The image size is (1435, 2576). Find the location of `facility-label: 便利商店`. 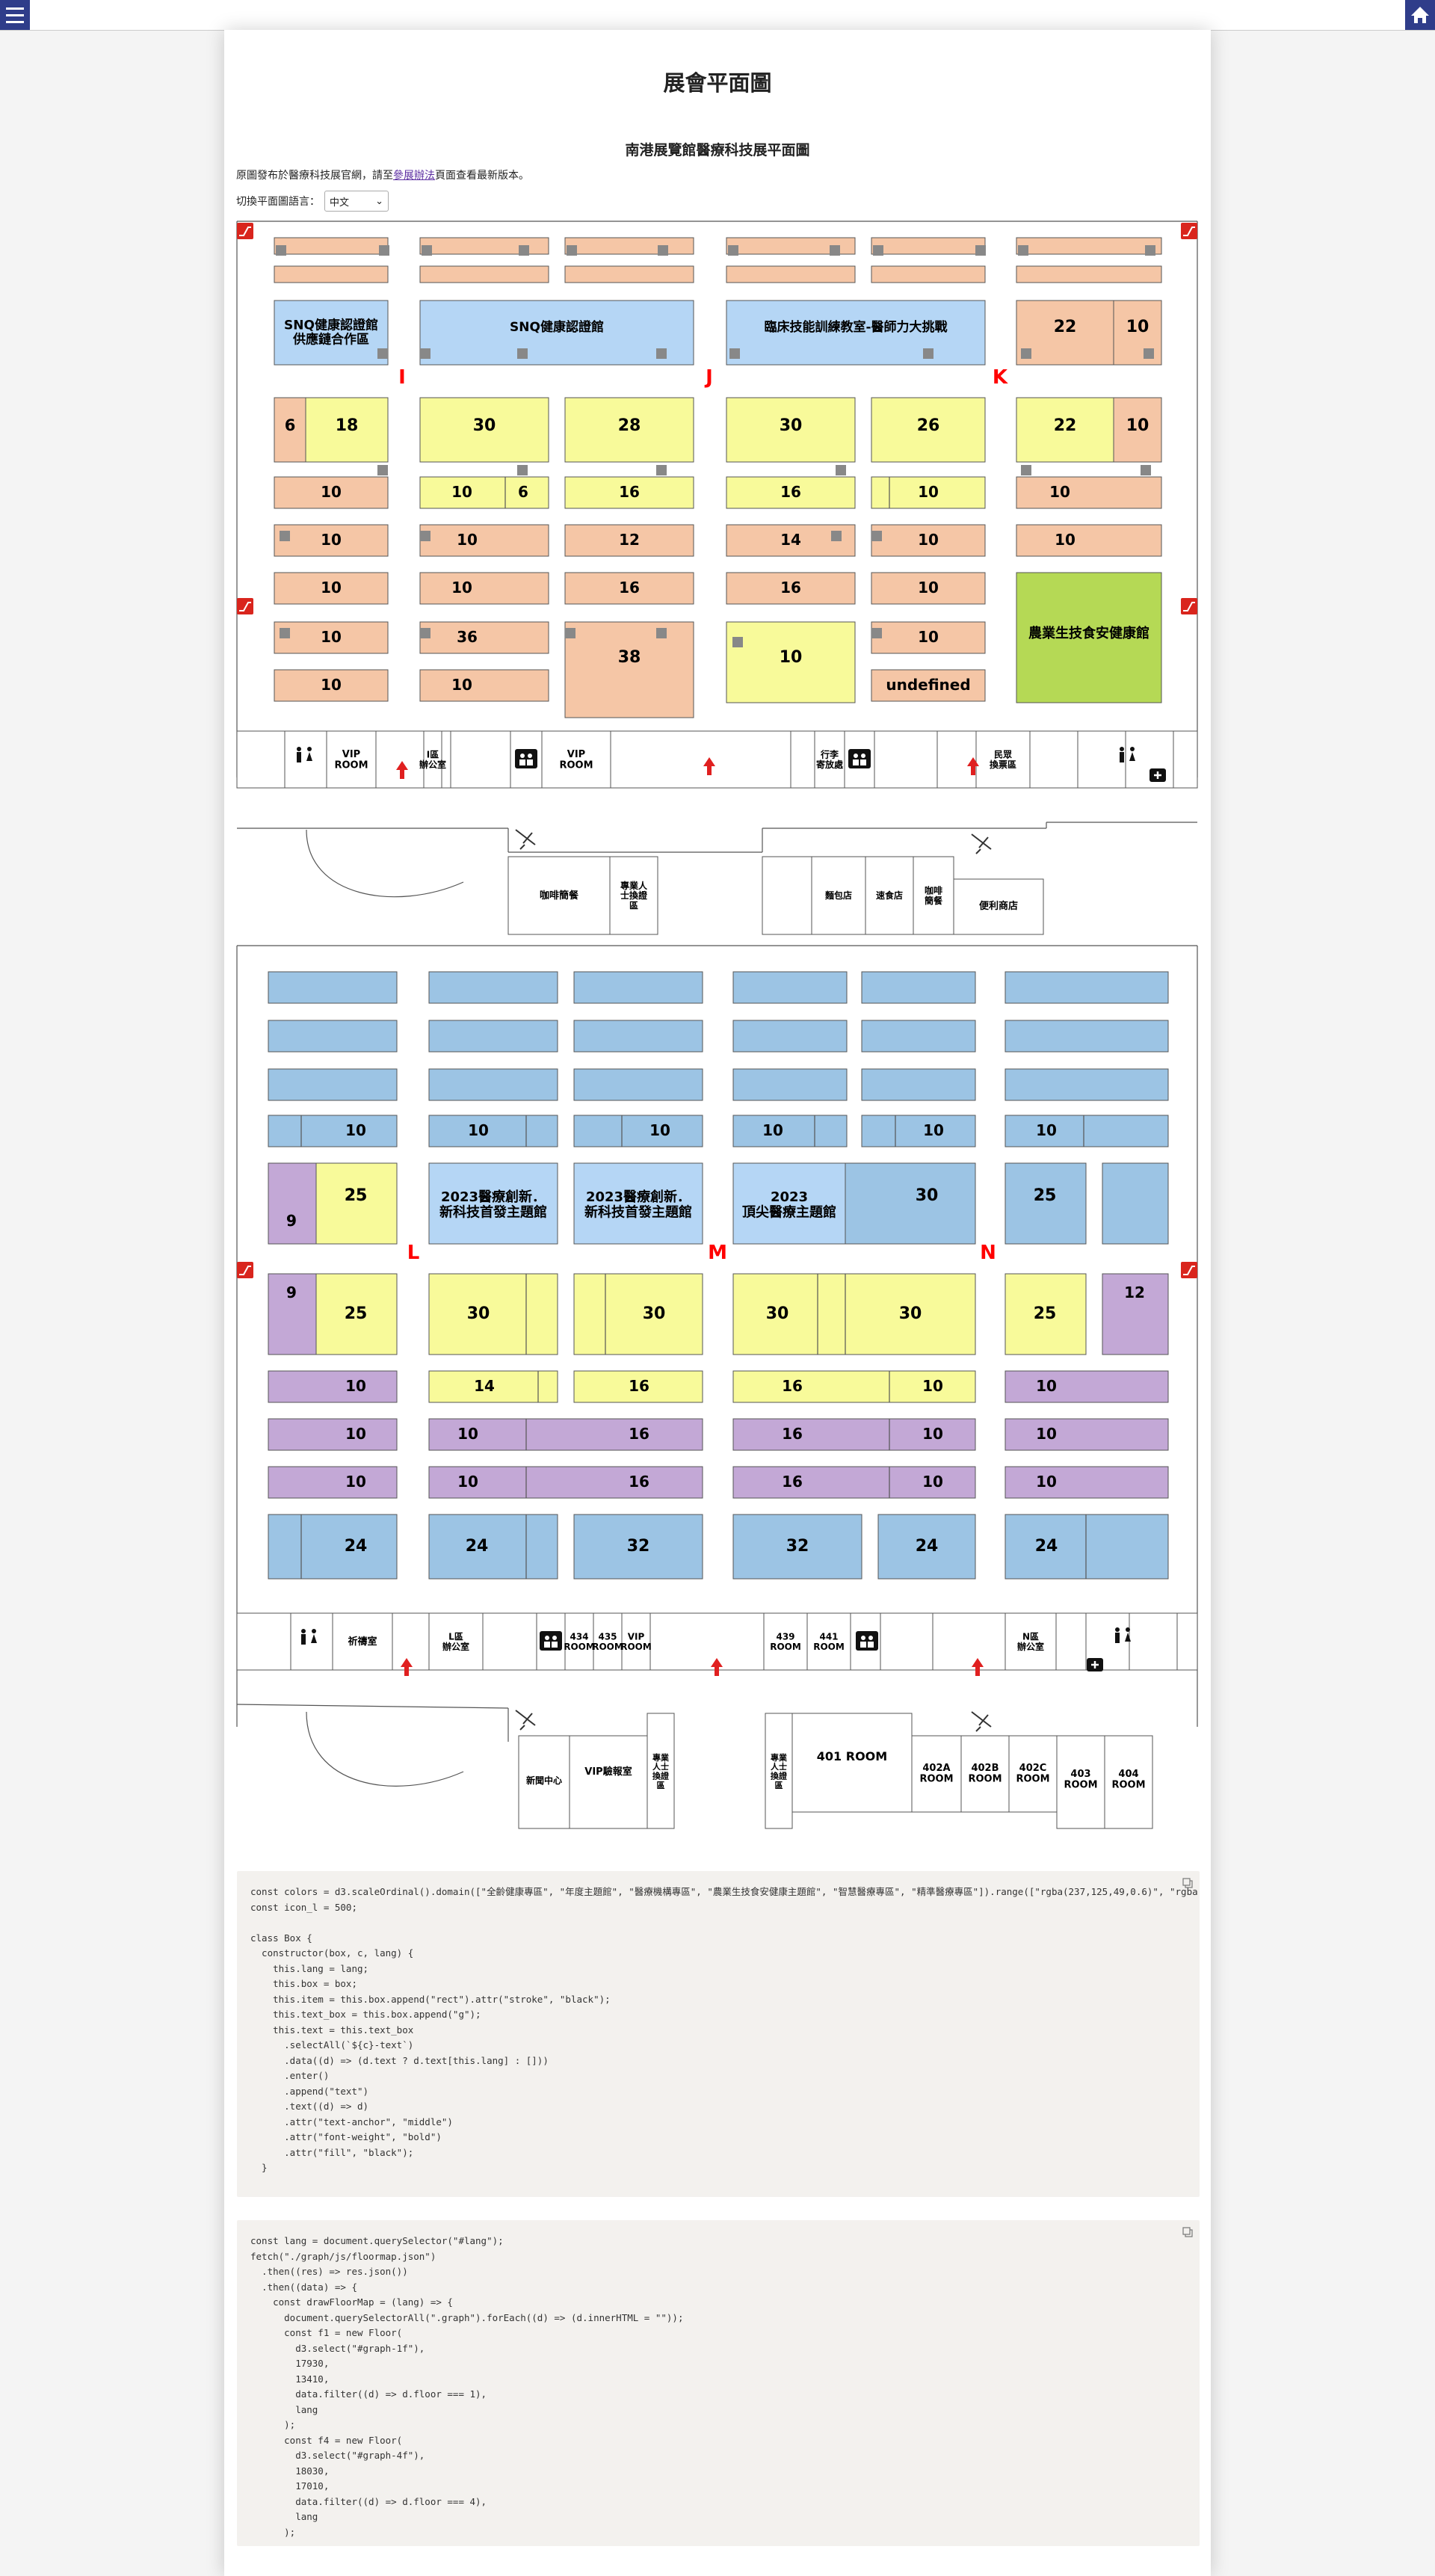

facility-label: 便利商店 is located at coordinates (999, 906).